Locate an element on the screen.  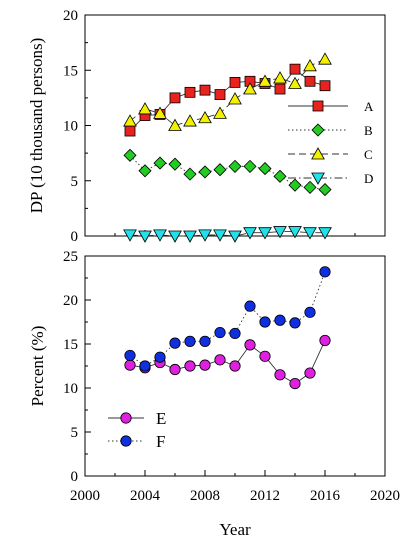
y-tick-label: 0 is located at coordinates (75, 477).